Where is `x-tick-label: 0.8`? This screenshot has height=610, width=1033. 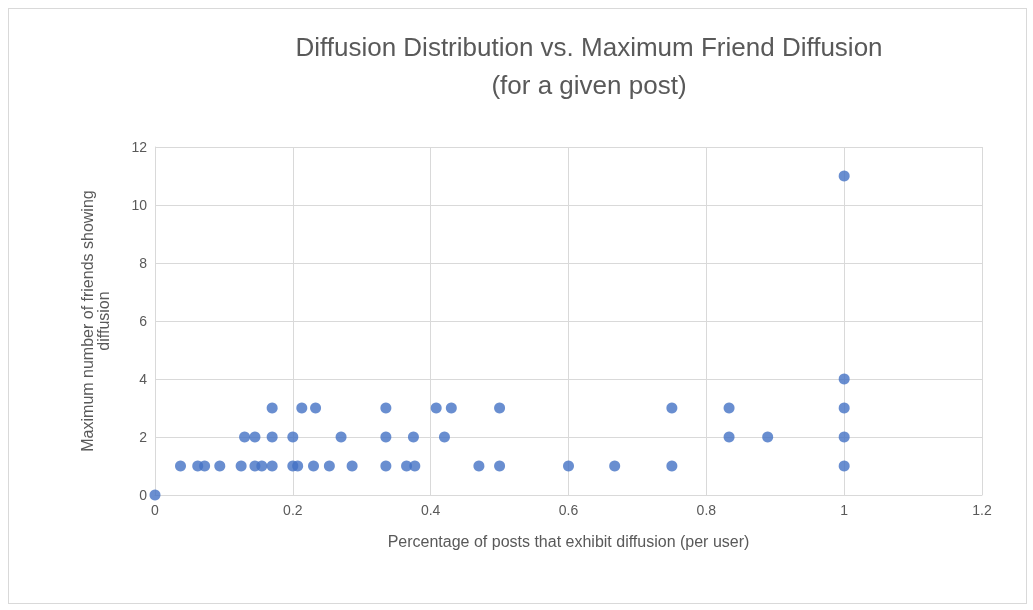 x-tick-label: 0.8 is located at coordinates (706, 510).